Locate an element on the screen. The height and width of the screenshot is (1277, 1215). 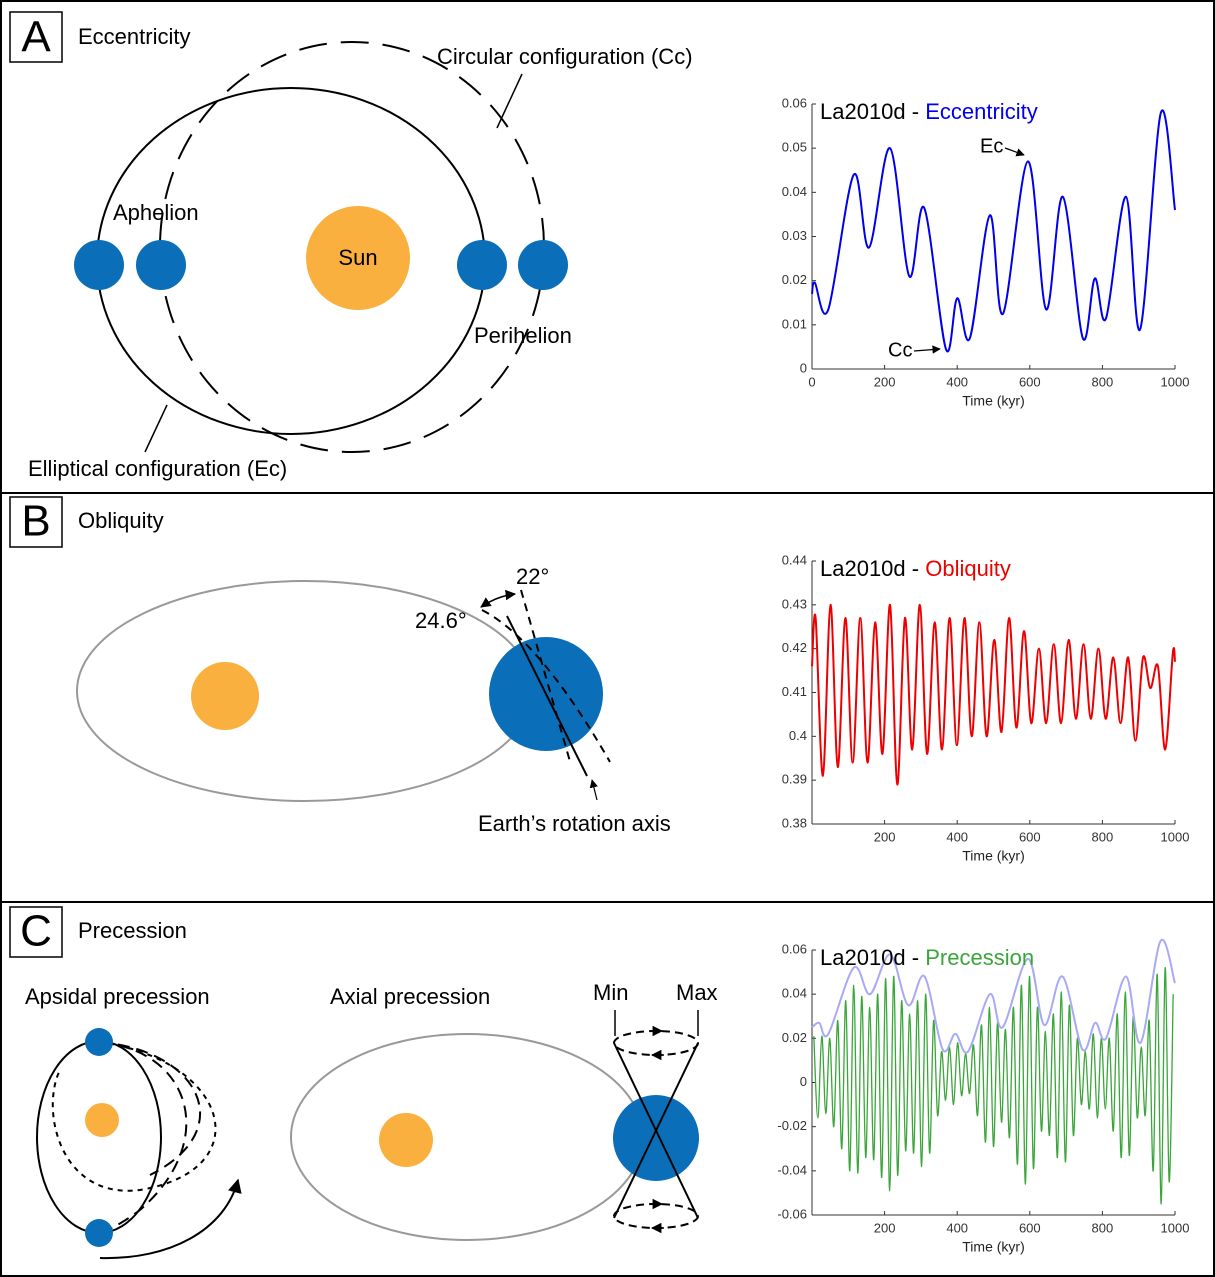
y-tick-label: 0.4 is located at coordinates (798, 735).